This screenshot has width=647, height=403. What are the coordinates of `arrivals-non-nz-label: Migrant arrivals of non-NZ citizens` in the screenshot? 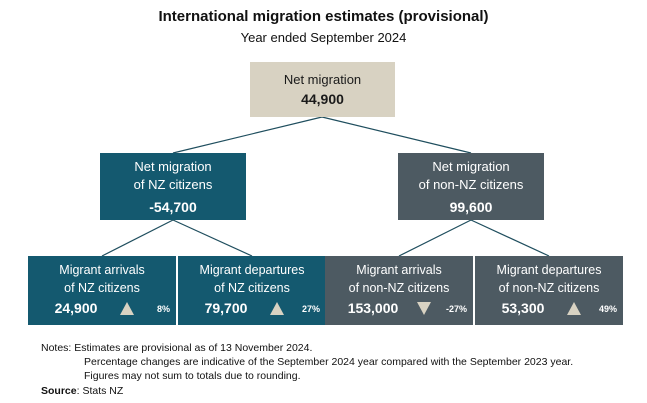 It's located at (399, 279).